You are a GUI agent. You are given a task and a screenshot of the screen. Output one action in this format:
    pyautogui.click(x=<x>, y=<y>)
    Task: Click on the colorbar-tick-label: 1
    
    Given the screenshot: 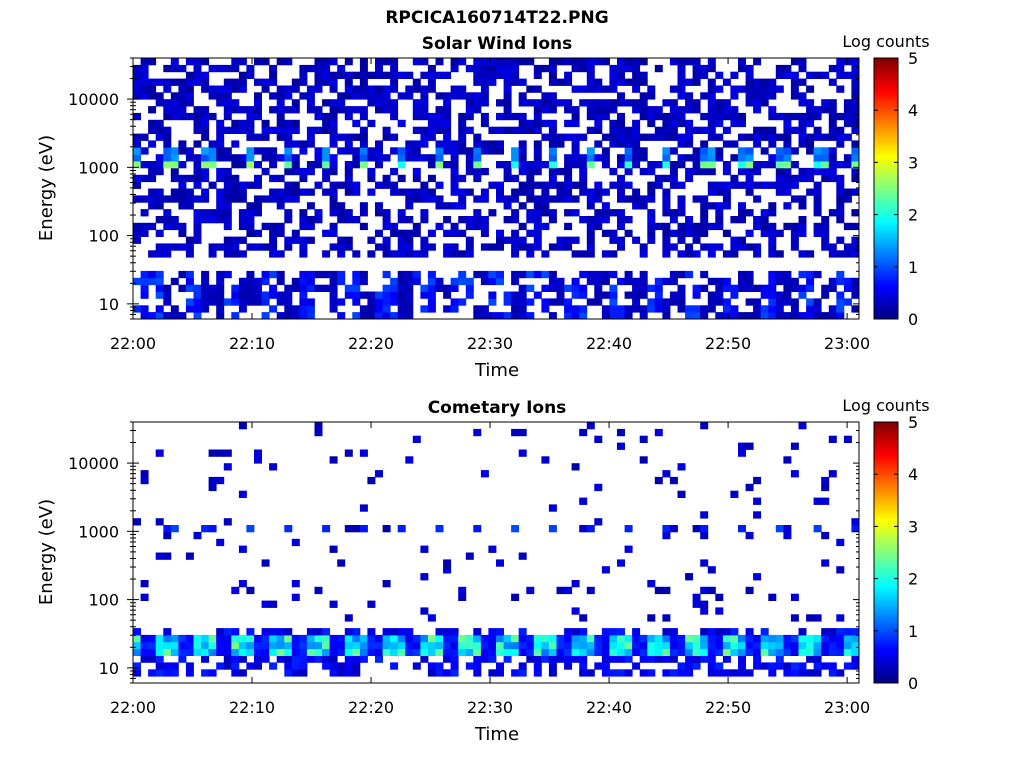 What is the action you would take?
    pyautogui.click(x=913, y=631)
    